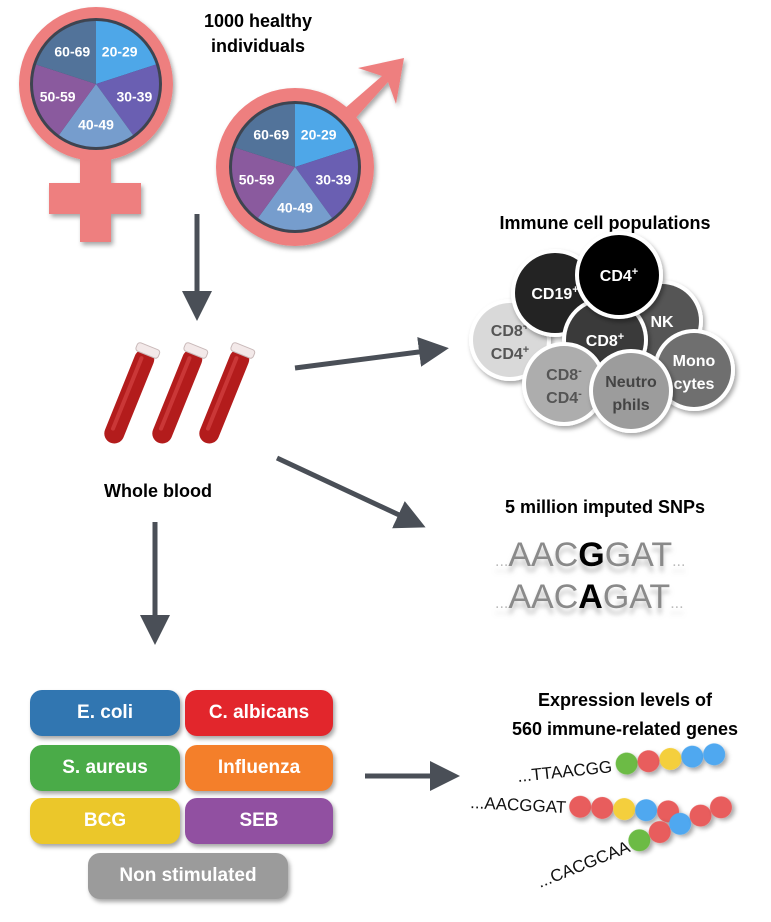 This screenshot has width=771, height=922. Describe the element at coordinates (662, 322) in the screenshot. I see `cell-label: NK` at that location.